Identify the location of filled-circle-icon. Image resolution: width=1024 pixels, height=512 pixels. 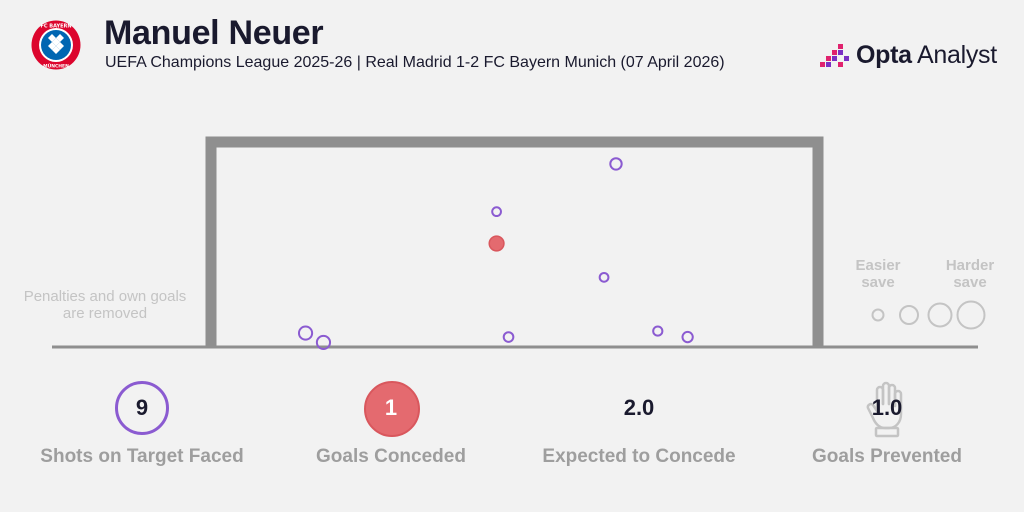
(392, 409).